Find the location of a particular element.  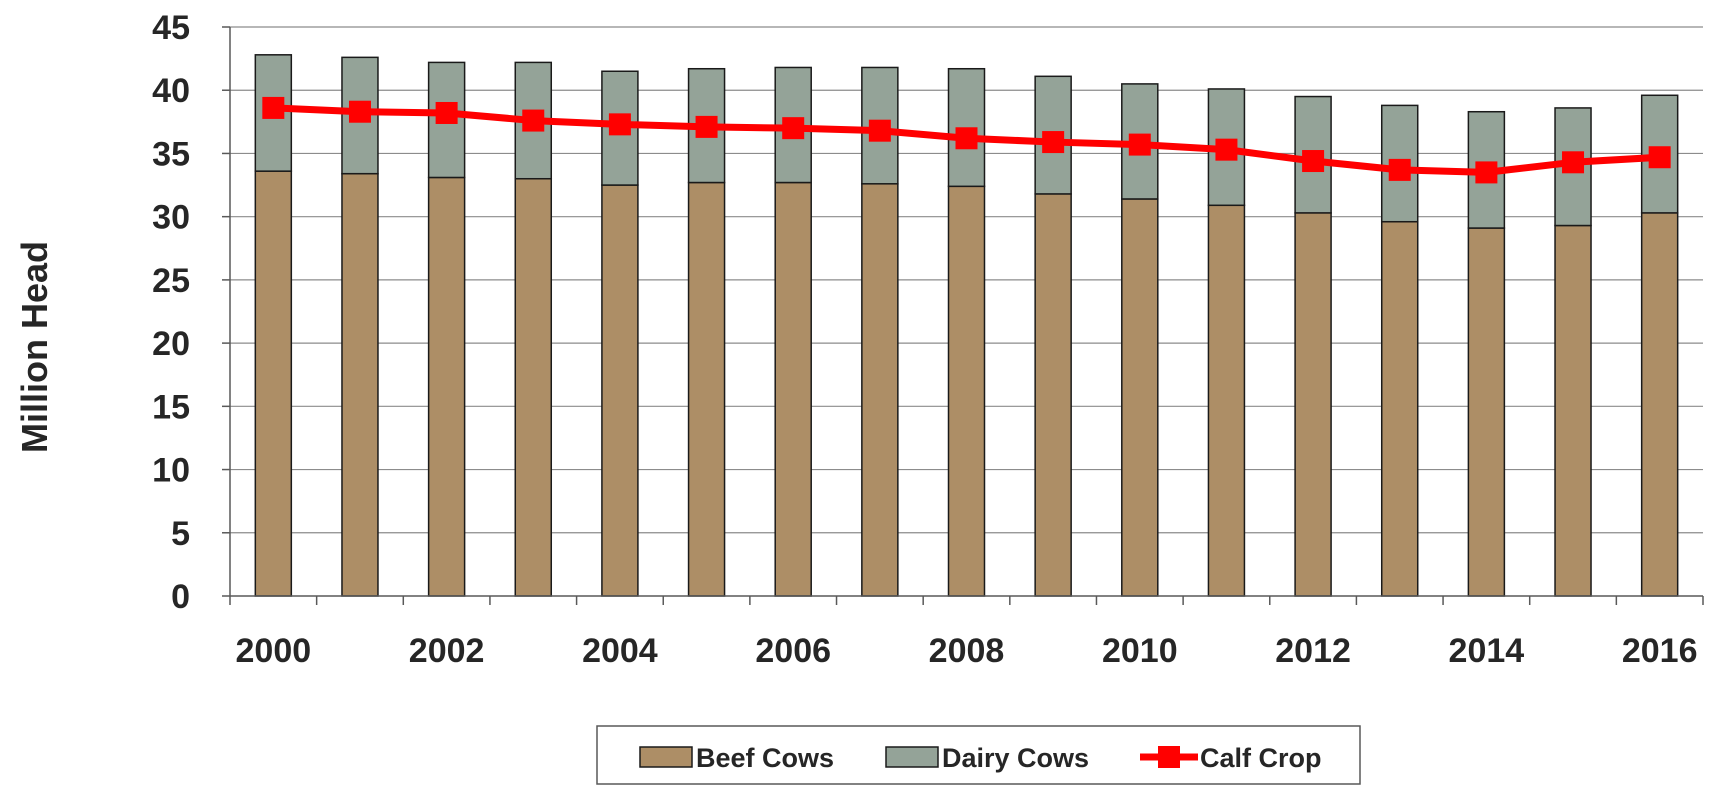

calf-crop-line is located at coordinates (966, 140).